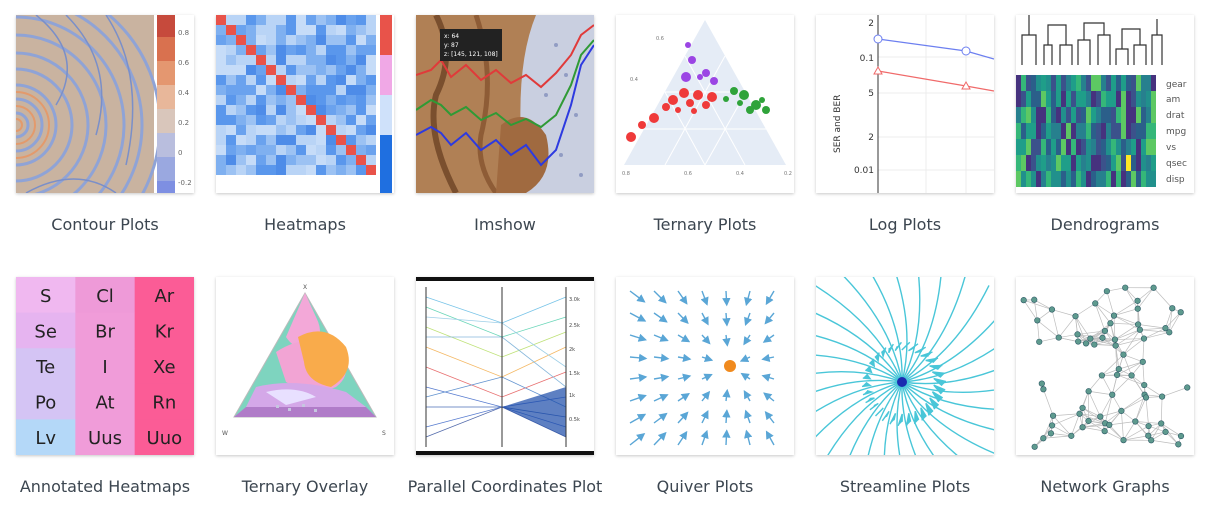 This screenshot has width=1215, height=506. I want to click on gallery-card-label: Parallel Coordinates Plot, so click(505, 486).